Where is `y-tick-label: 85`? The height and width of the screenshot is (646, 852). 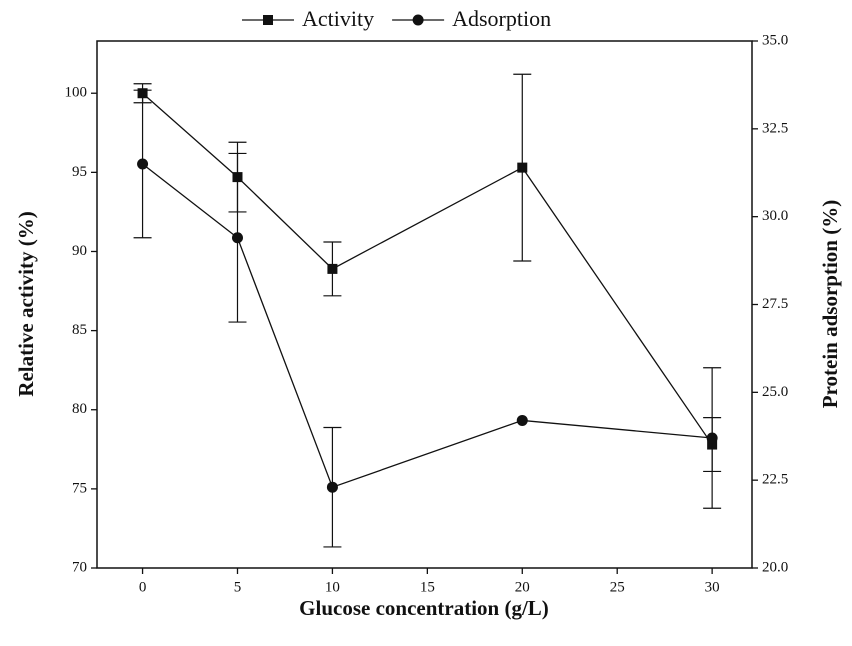 y-tick-label: 85 is located at coordinates (79, 330).